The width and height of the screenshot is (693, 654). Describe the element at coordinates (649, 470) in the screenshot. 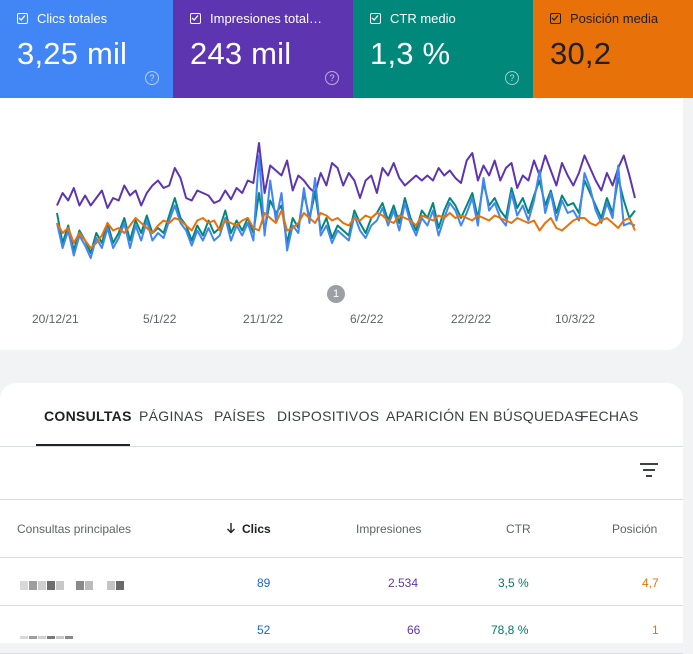

I see `filter-icon` at that location.